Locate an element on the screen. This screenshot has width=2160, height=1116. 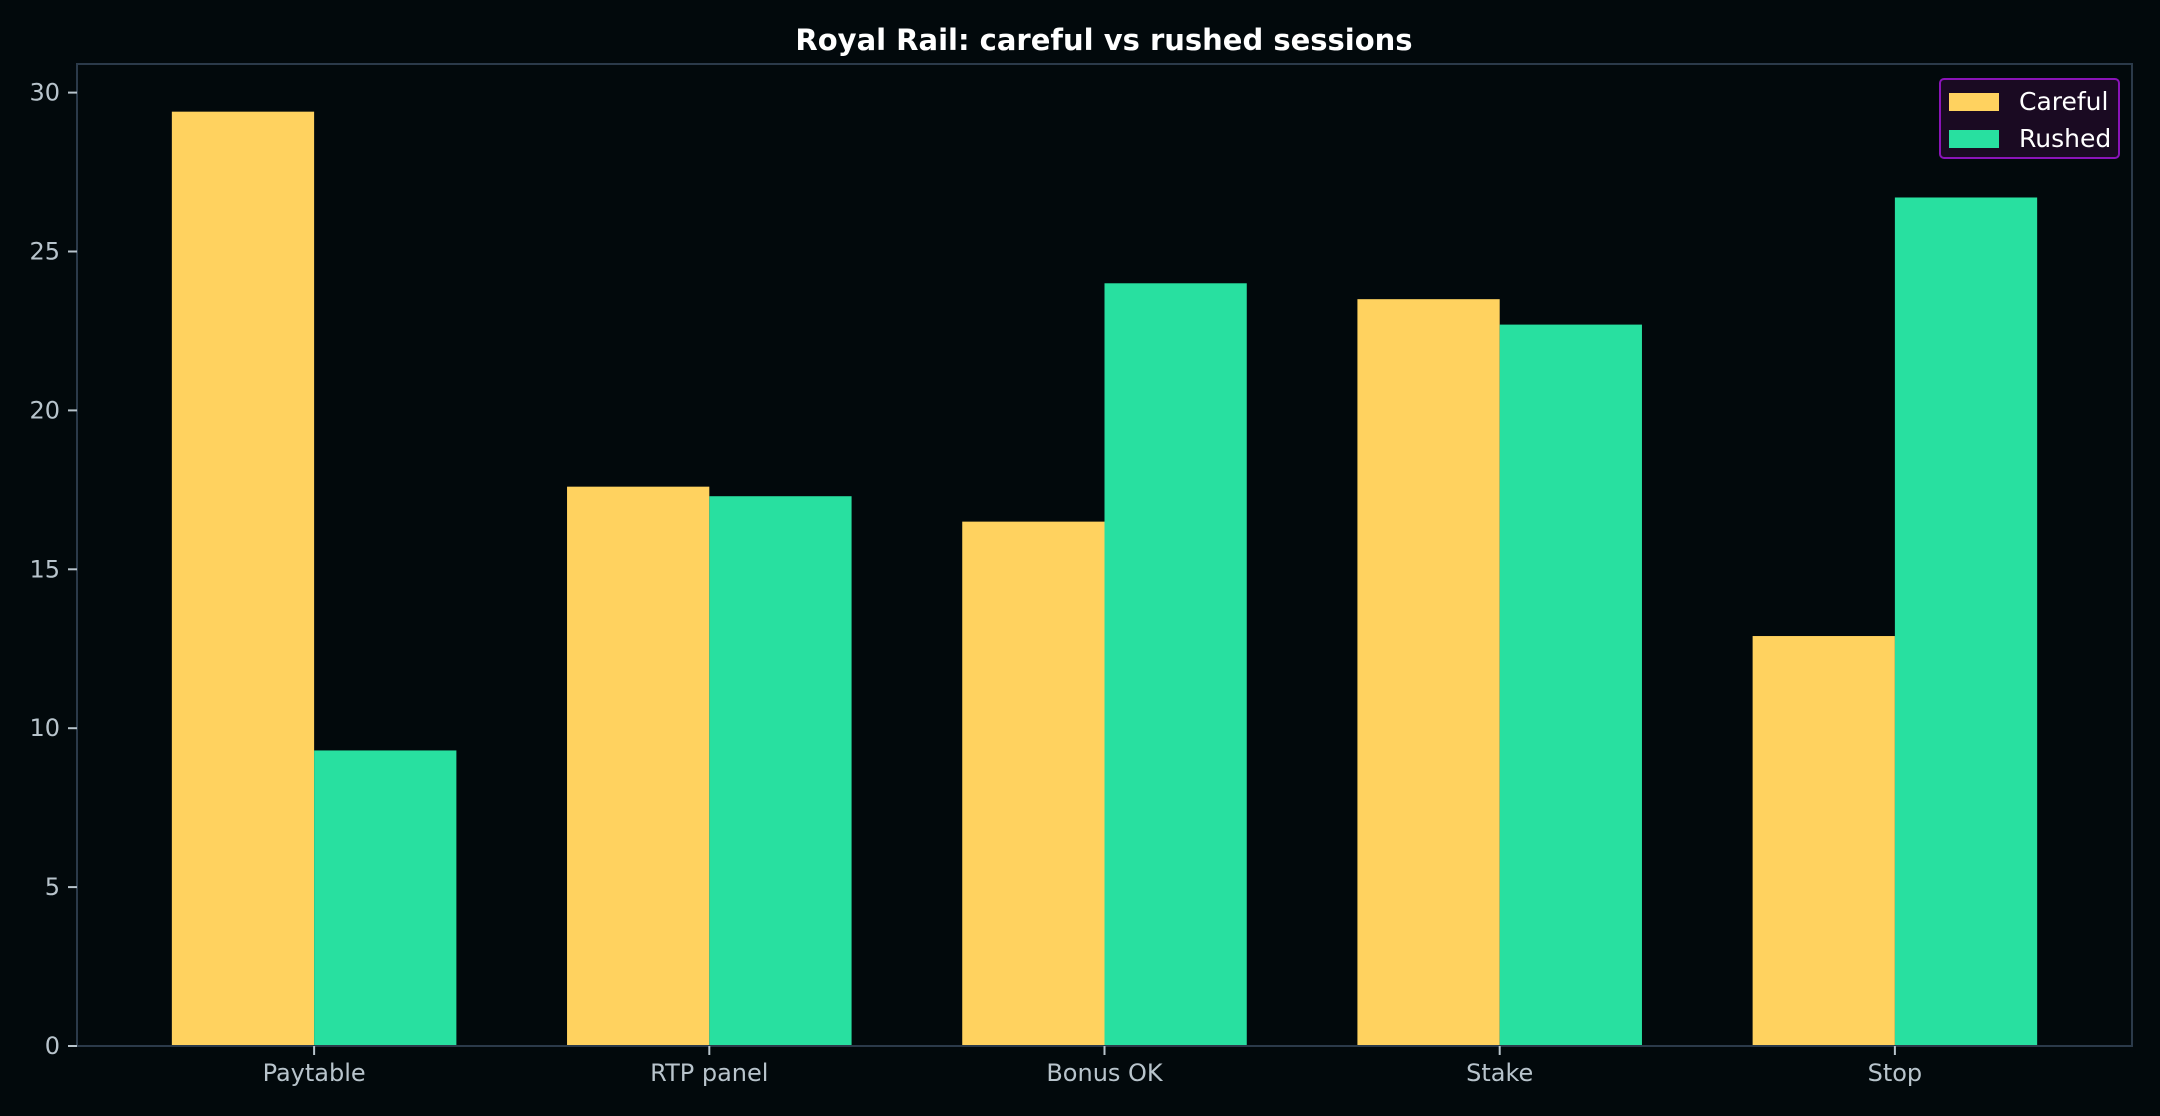
x-tick-label: Bonus OK is located at coordinates (1105, 1073).